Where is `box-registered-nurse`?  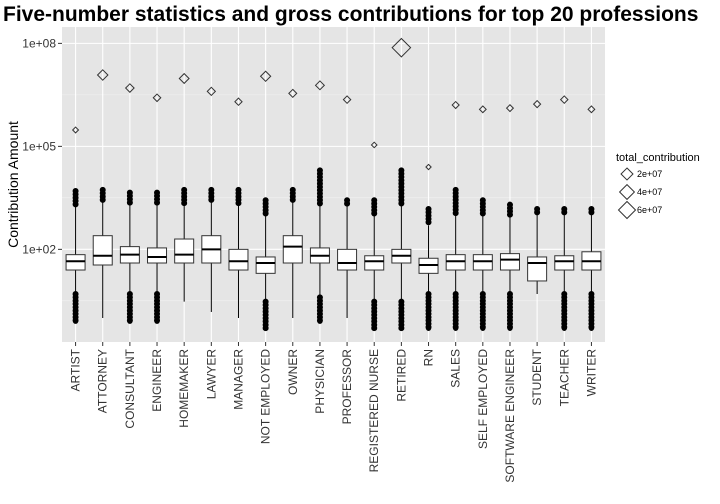 box-registered-nurse is located at coordinates (374, 264).